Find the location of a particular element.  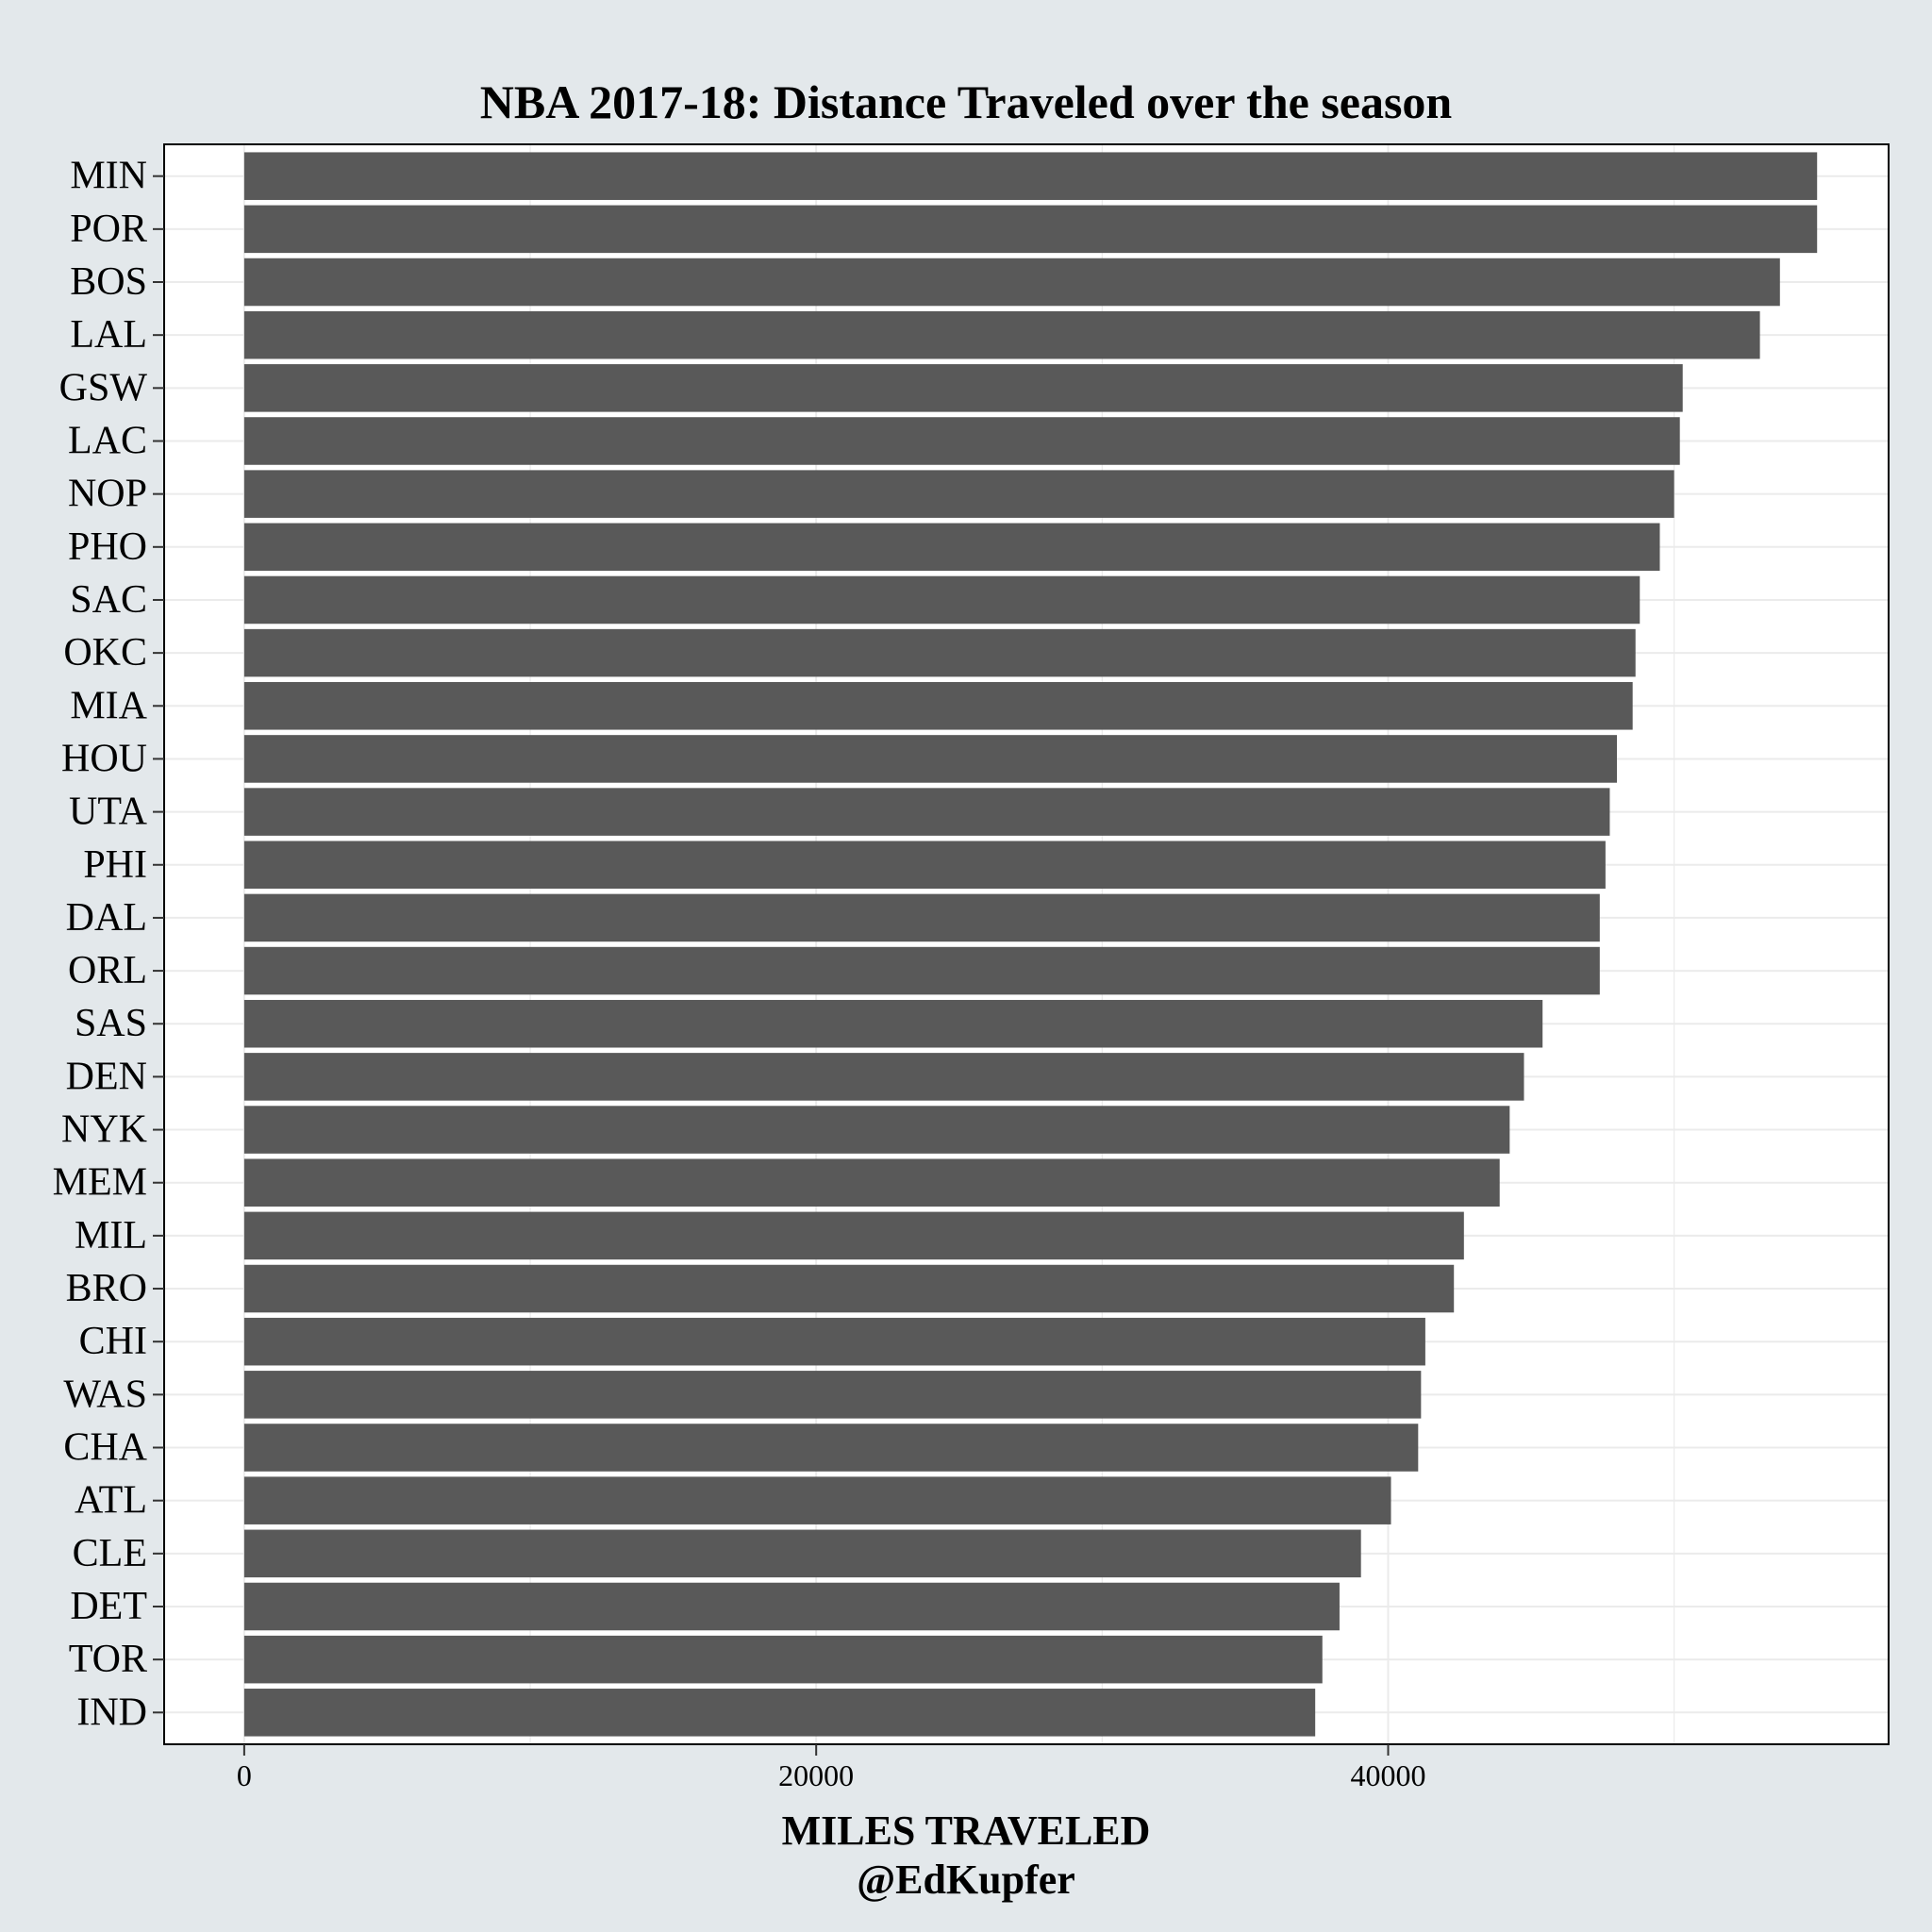

y-tick-label: NOP is located at coordinates (107, 495).